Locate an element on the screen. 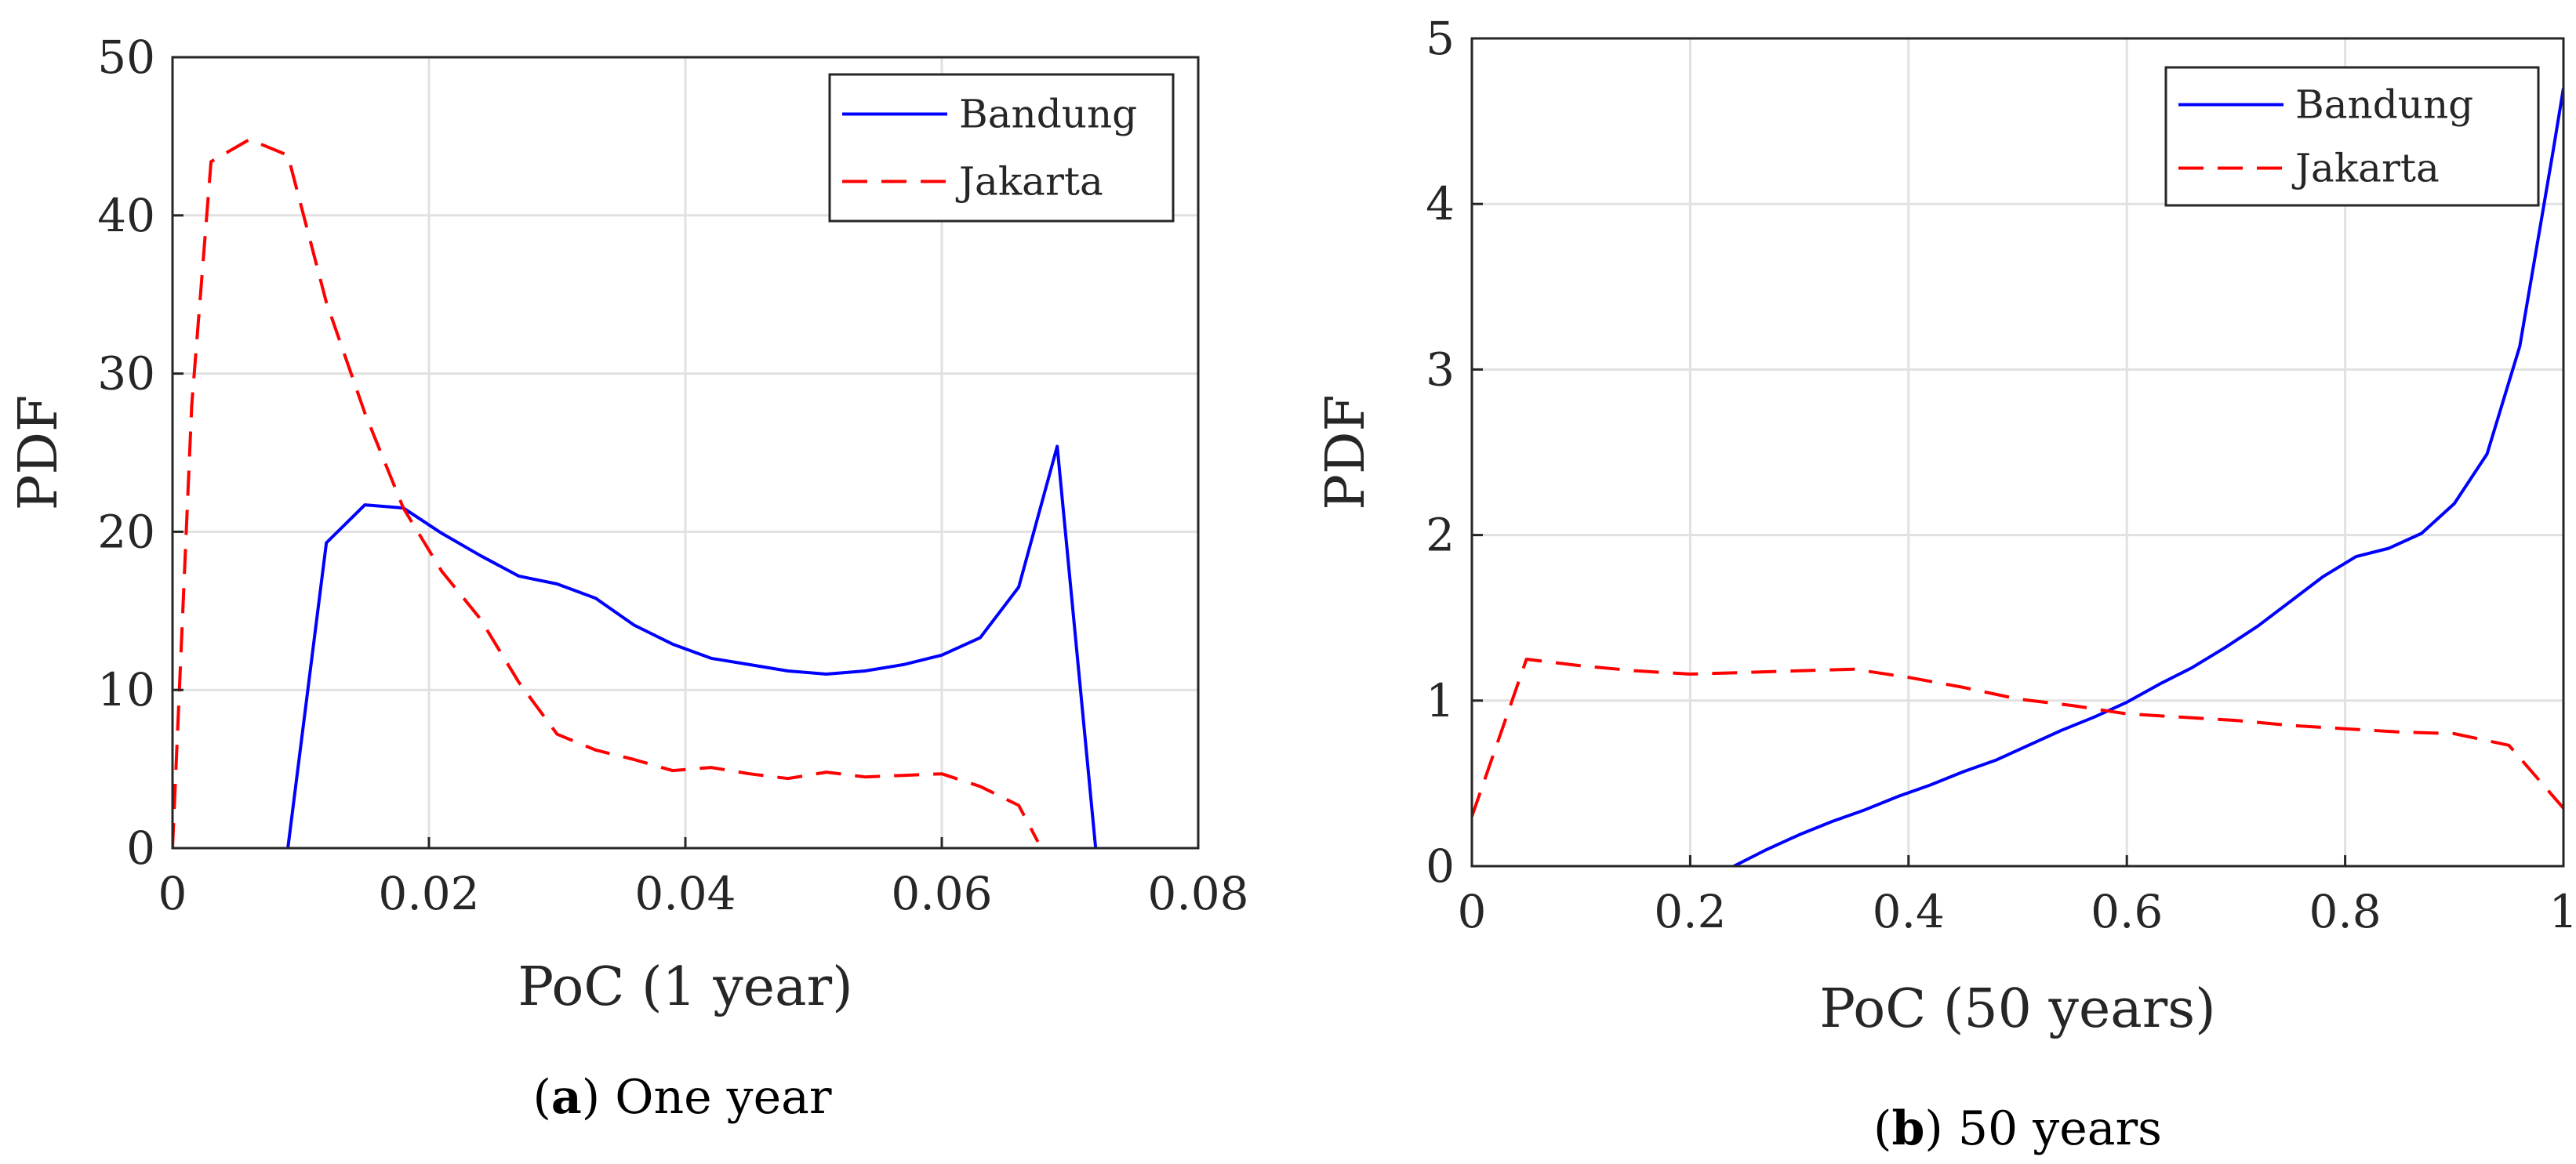 This screenshot has height=1164, width=2576. x-tick-label: 0.02 is located at coordinates (429, 893).